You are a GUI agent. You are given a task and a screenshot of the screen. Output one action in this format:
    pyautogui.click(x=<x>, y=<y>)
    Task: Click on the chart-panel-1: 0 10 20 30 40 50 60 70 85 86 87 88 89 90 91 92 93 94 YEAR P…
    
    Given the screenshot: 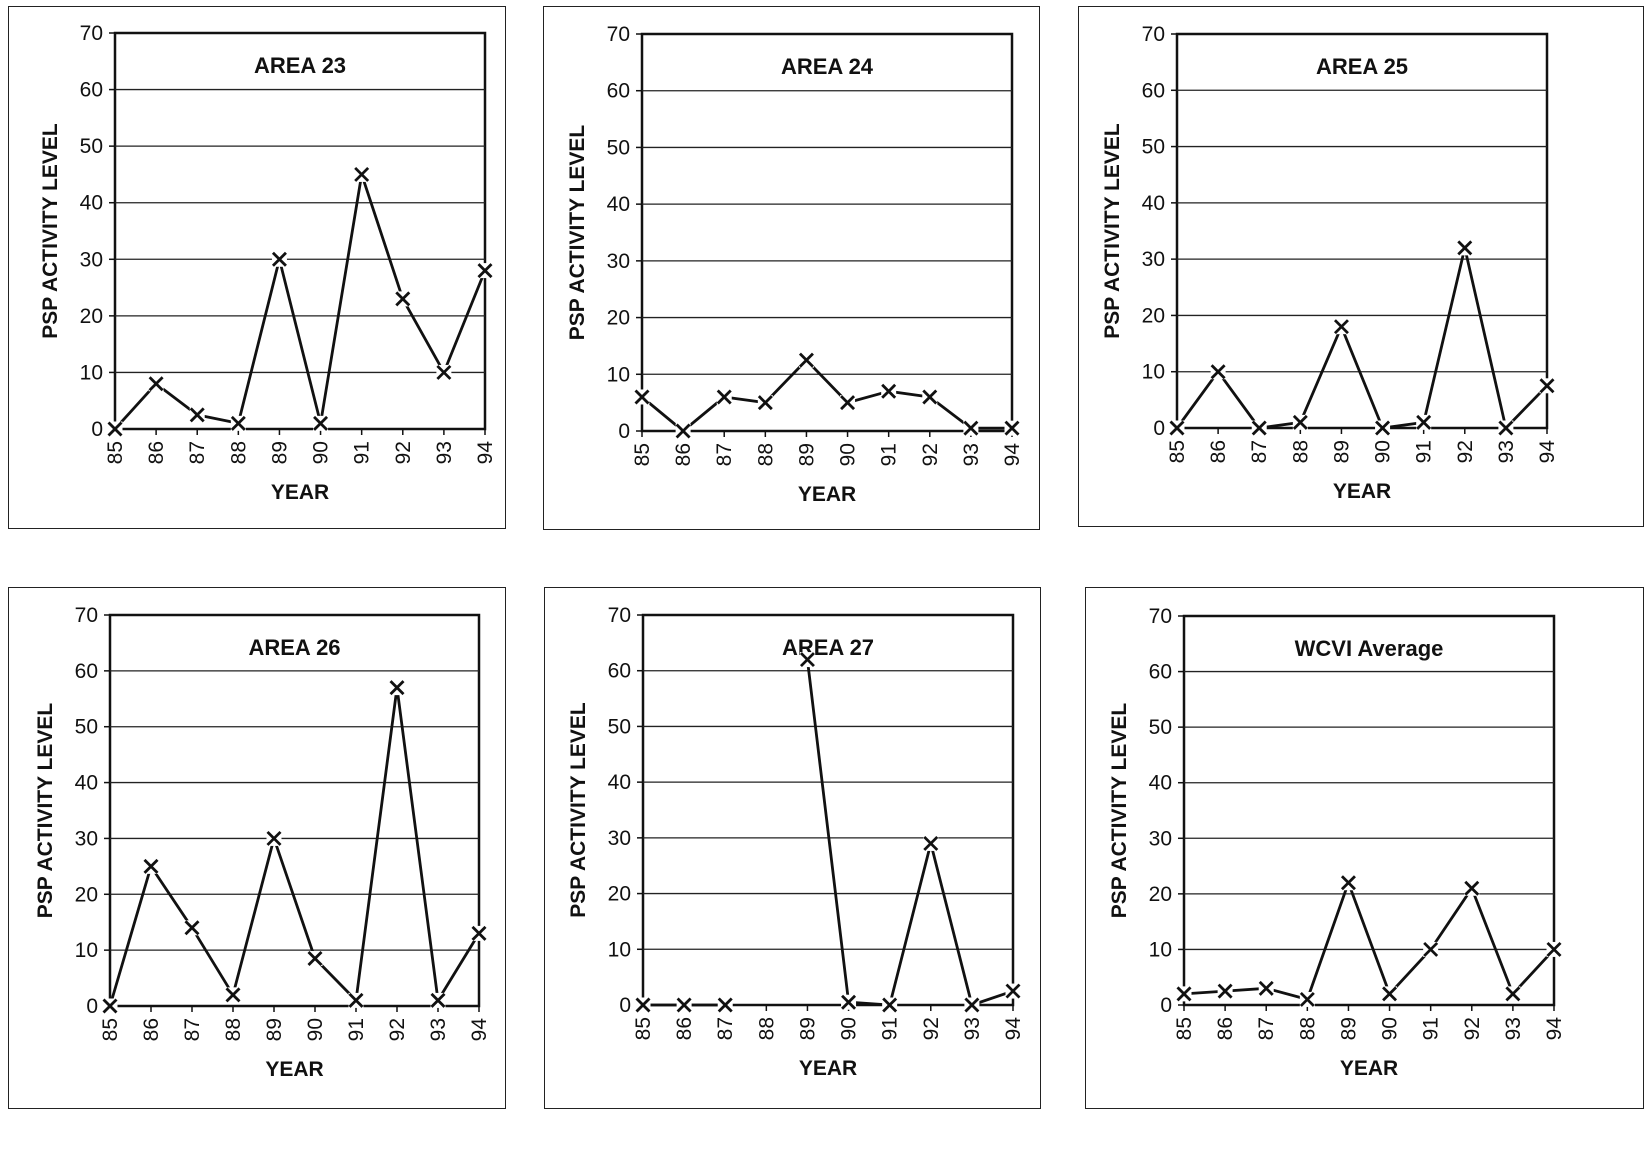 What is the action you would take?
    pyautogui.click(x=257, y=267)
    